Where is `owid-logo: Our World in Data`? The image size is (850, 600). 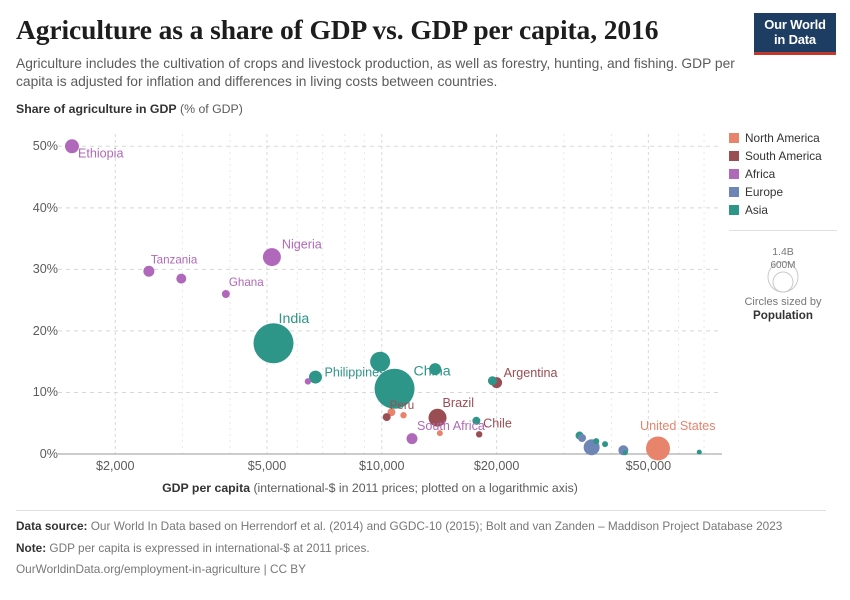
owid-logo: Our World in Data is located at coordinates (795, 34).